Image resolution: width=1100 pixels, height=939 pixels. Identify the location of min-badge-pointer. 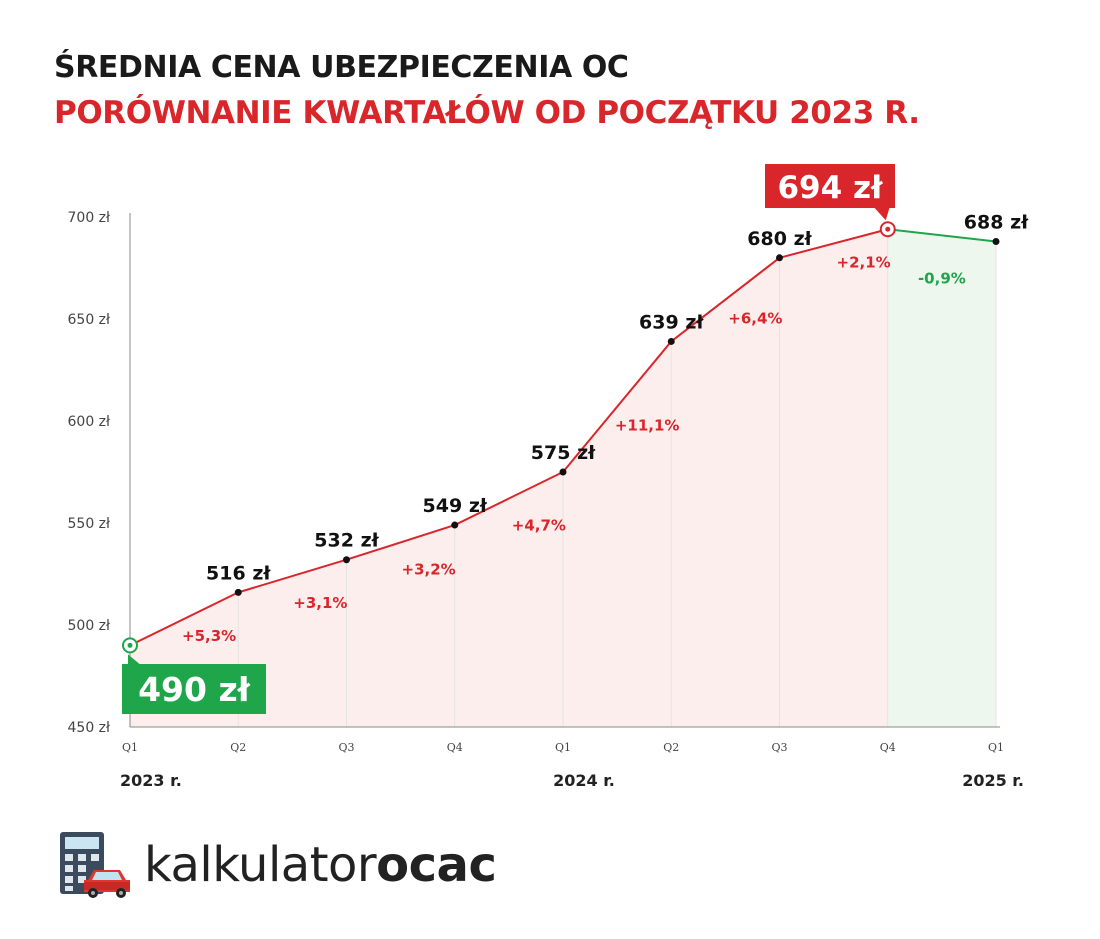
(134, 659).